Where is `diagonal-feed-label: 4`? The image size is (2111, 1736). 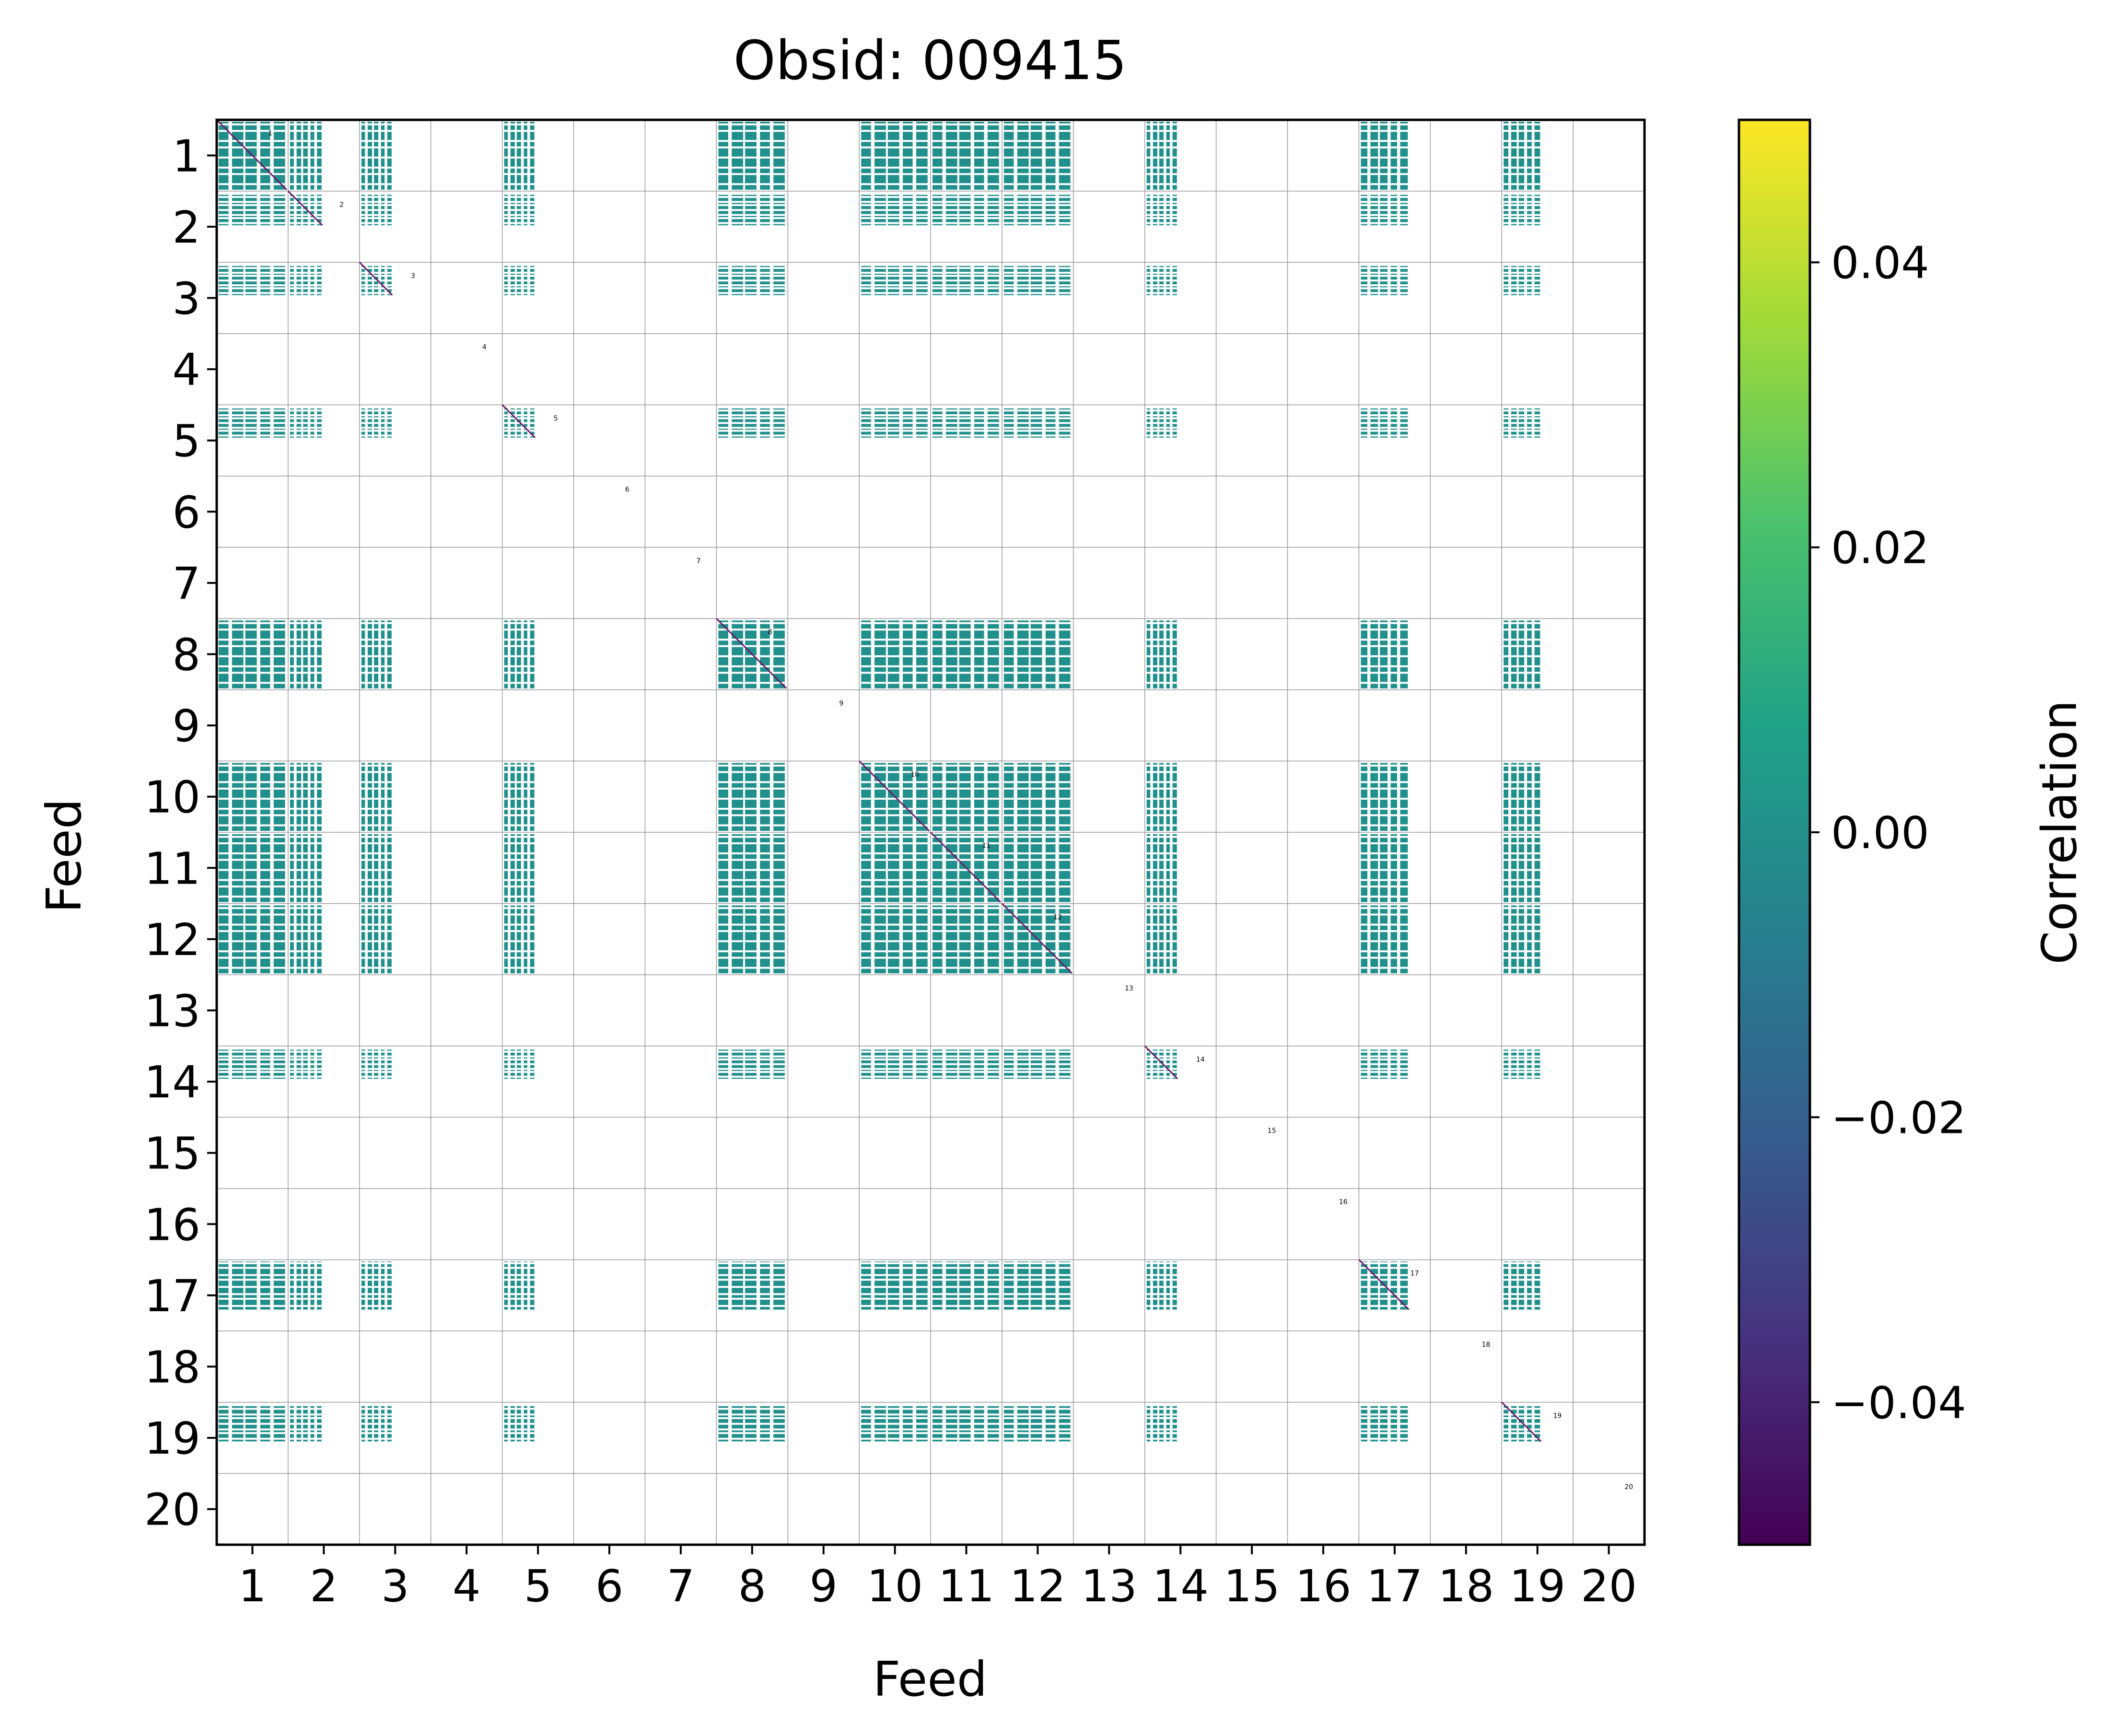 diagonal-feed-label: 4 is located at coordinates (484, 347).